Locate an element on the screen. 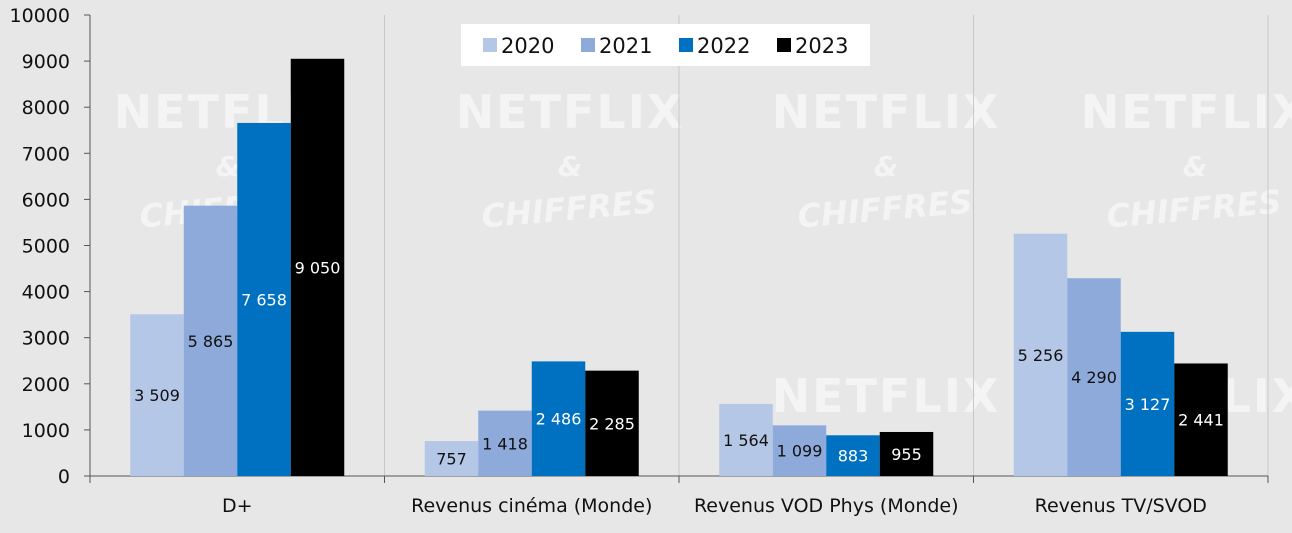 Image resolution: width=1292 pixels, height=533 pixels. y-tick-label: 0 is located at coordinates (64, 477).